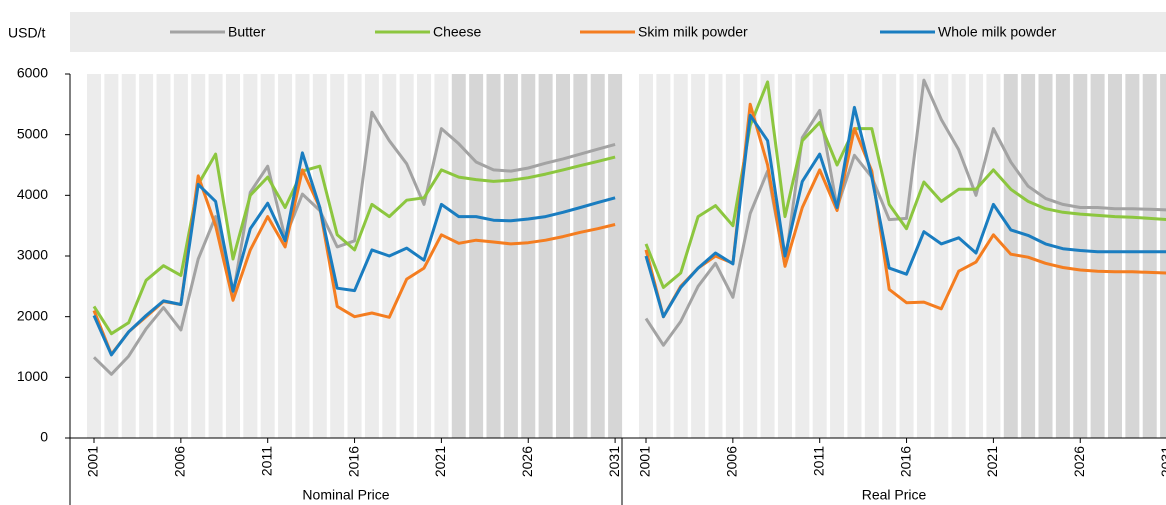  What do you see at coordinates (997, 32) in the screenshot?
I see `legend-label: Whole milk powder` at bounding box center [997, 32].